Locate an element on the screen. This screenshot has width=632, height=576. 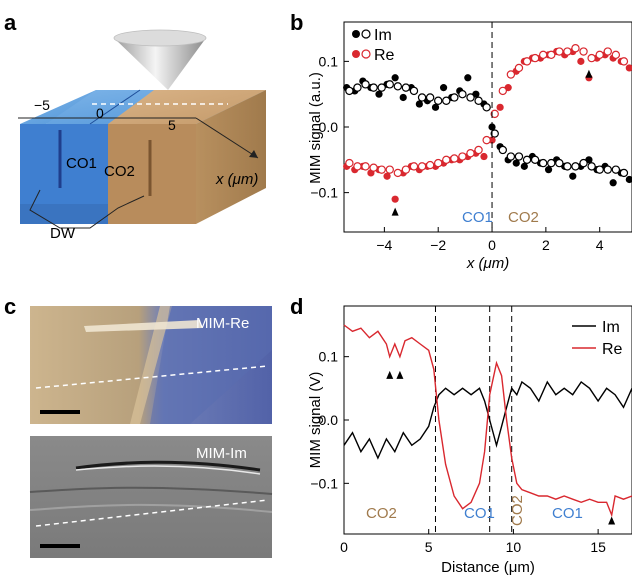
plot-d-legend: Im Re is located at coordinates (597, 338).